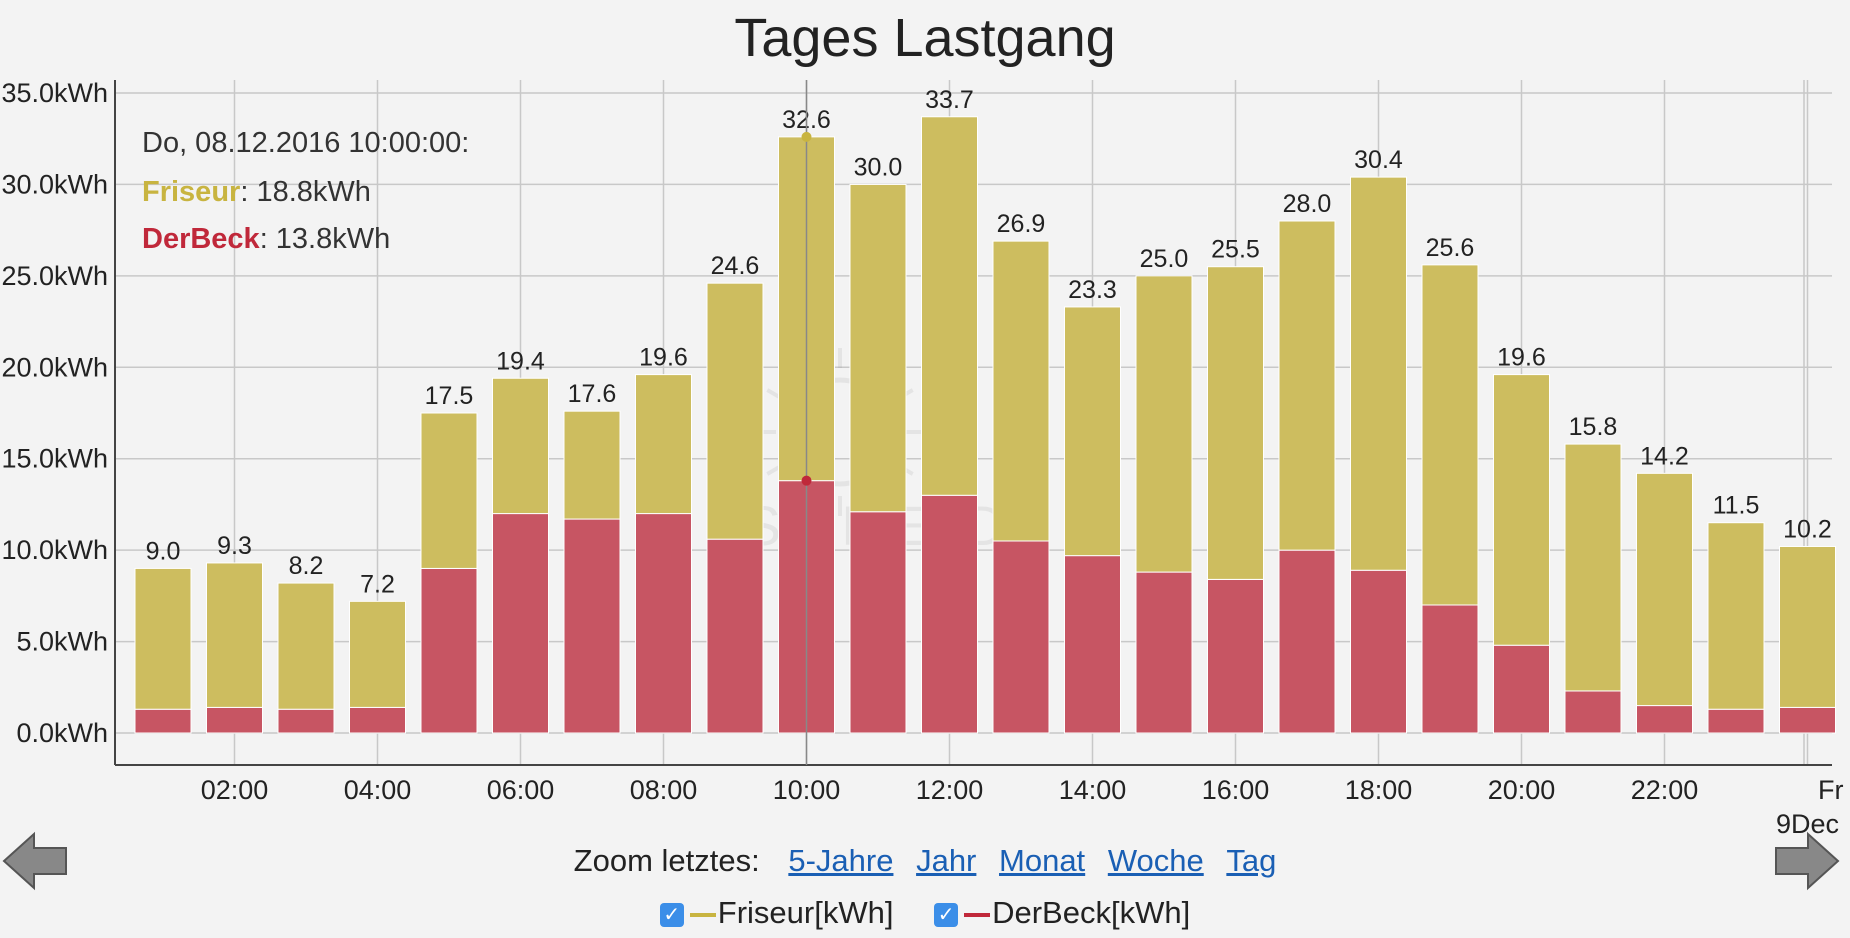 The height and width of the screenshot is (938, 1850). What do you see at coordinates (1235, 250) in the screenshot?
I see `bar-total-label: 25.5` at bounding box center [1235, 250].